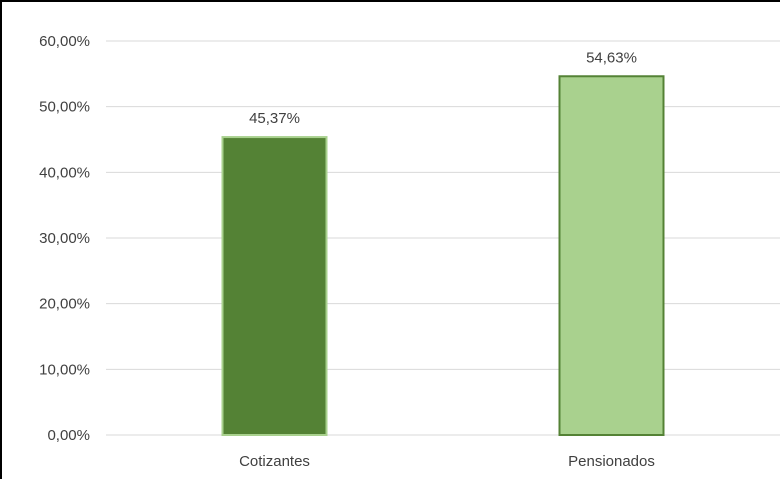 Image resolution: width=780 pixels, height=481 pixels. What do you see at coordinates (64, 172) in the screenshot?
I see `y-tick-label: 40,00%` at bounding box center [64, 172].